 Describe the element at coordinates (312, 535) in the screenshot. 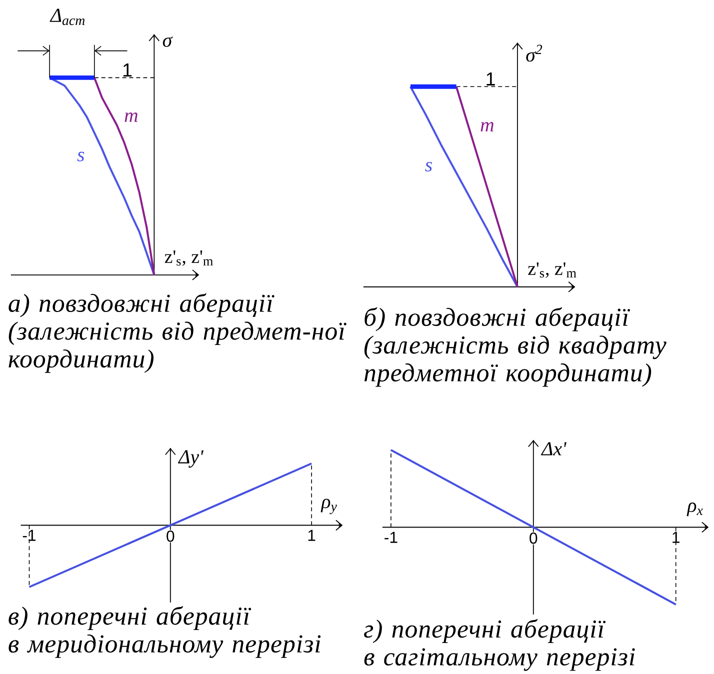

I see `x-tick-label: 1` at that location.